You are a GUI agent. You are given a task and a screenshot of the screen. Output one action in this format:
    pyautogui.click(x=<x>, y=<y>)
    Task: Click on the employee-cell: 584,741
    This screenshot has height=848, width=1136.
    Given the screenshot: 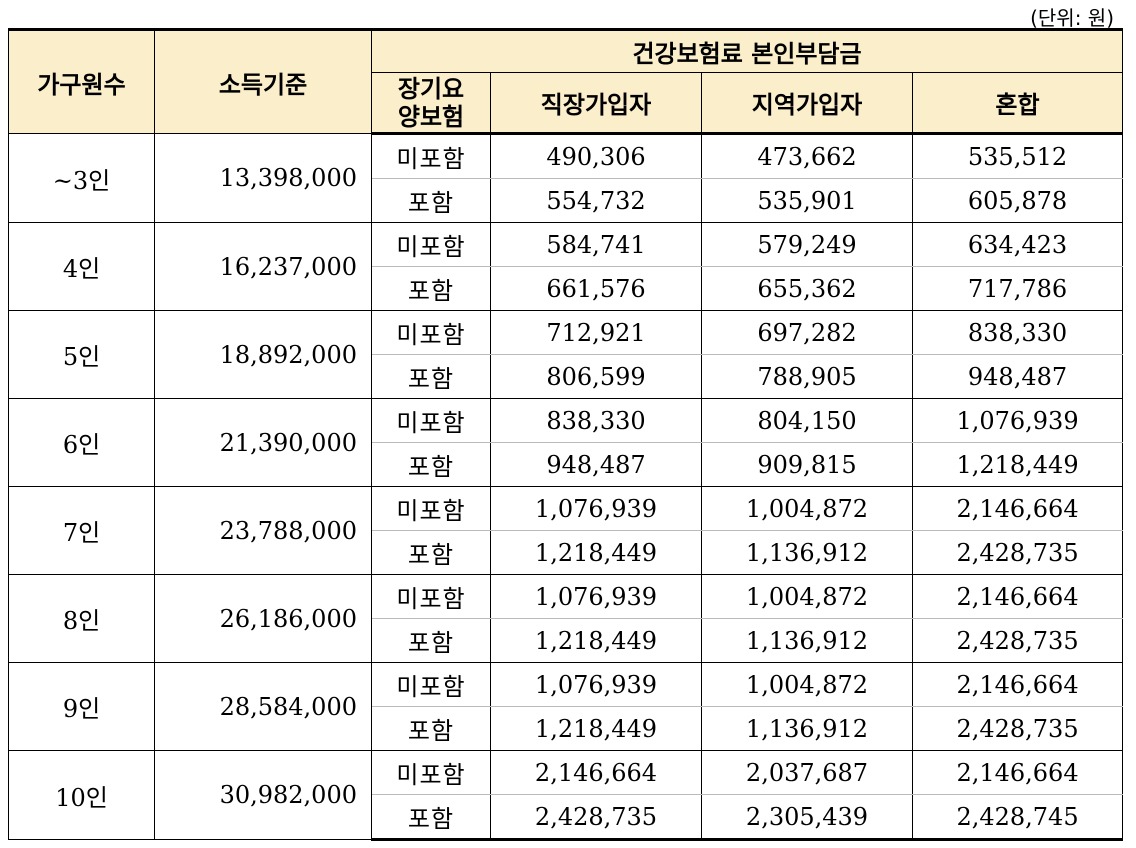 What is the action you would take?
    pyautogui.click(x=596, y=244)
    